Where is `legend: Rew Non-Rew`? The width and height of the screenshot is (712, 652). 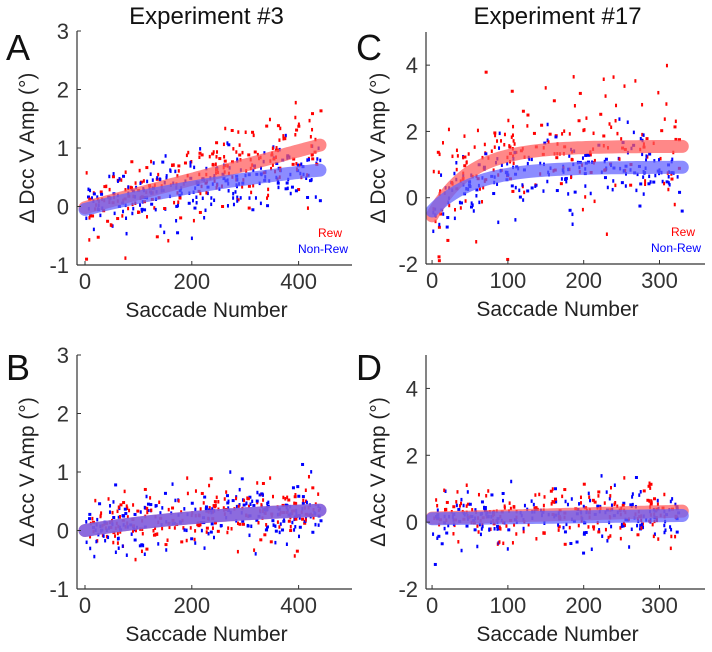
legend: Rew Non-Rew is located at coordinates (676, 240).